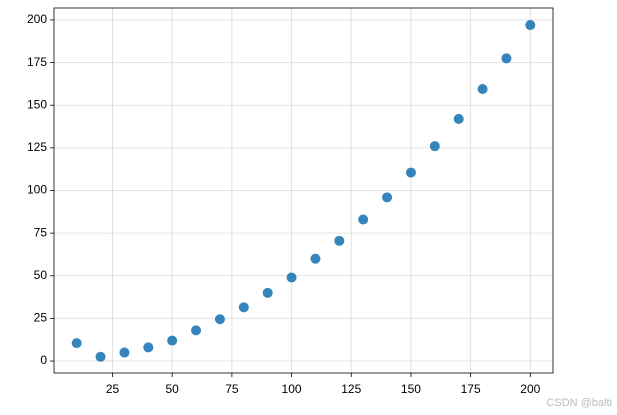  I want to click on y-tick-label: 125, so click(37, 147).